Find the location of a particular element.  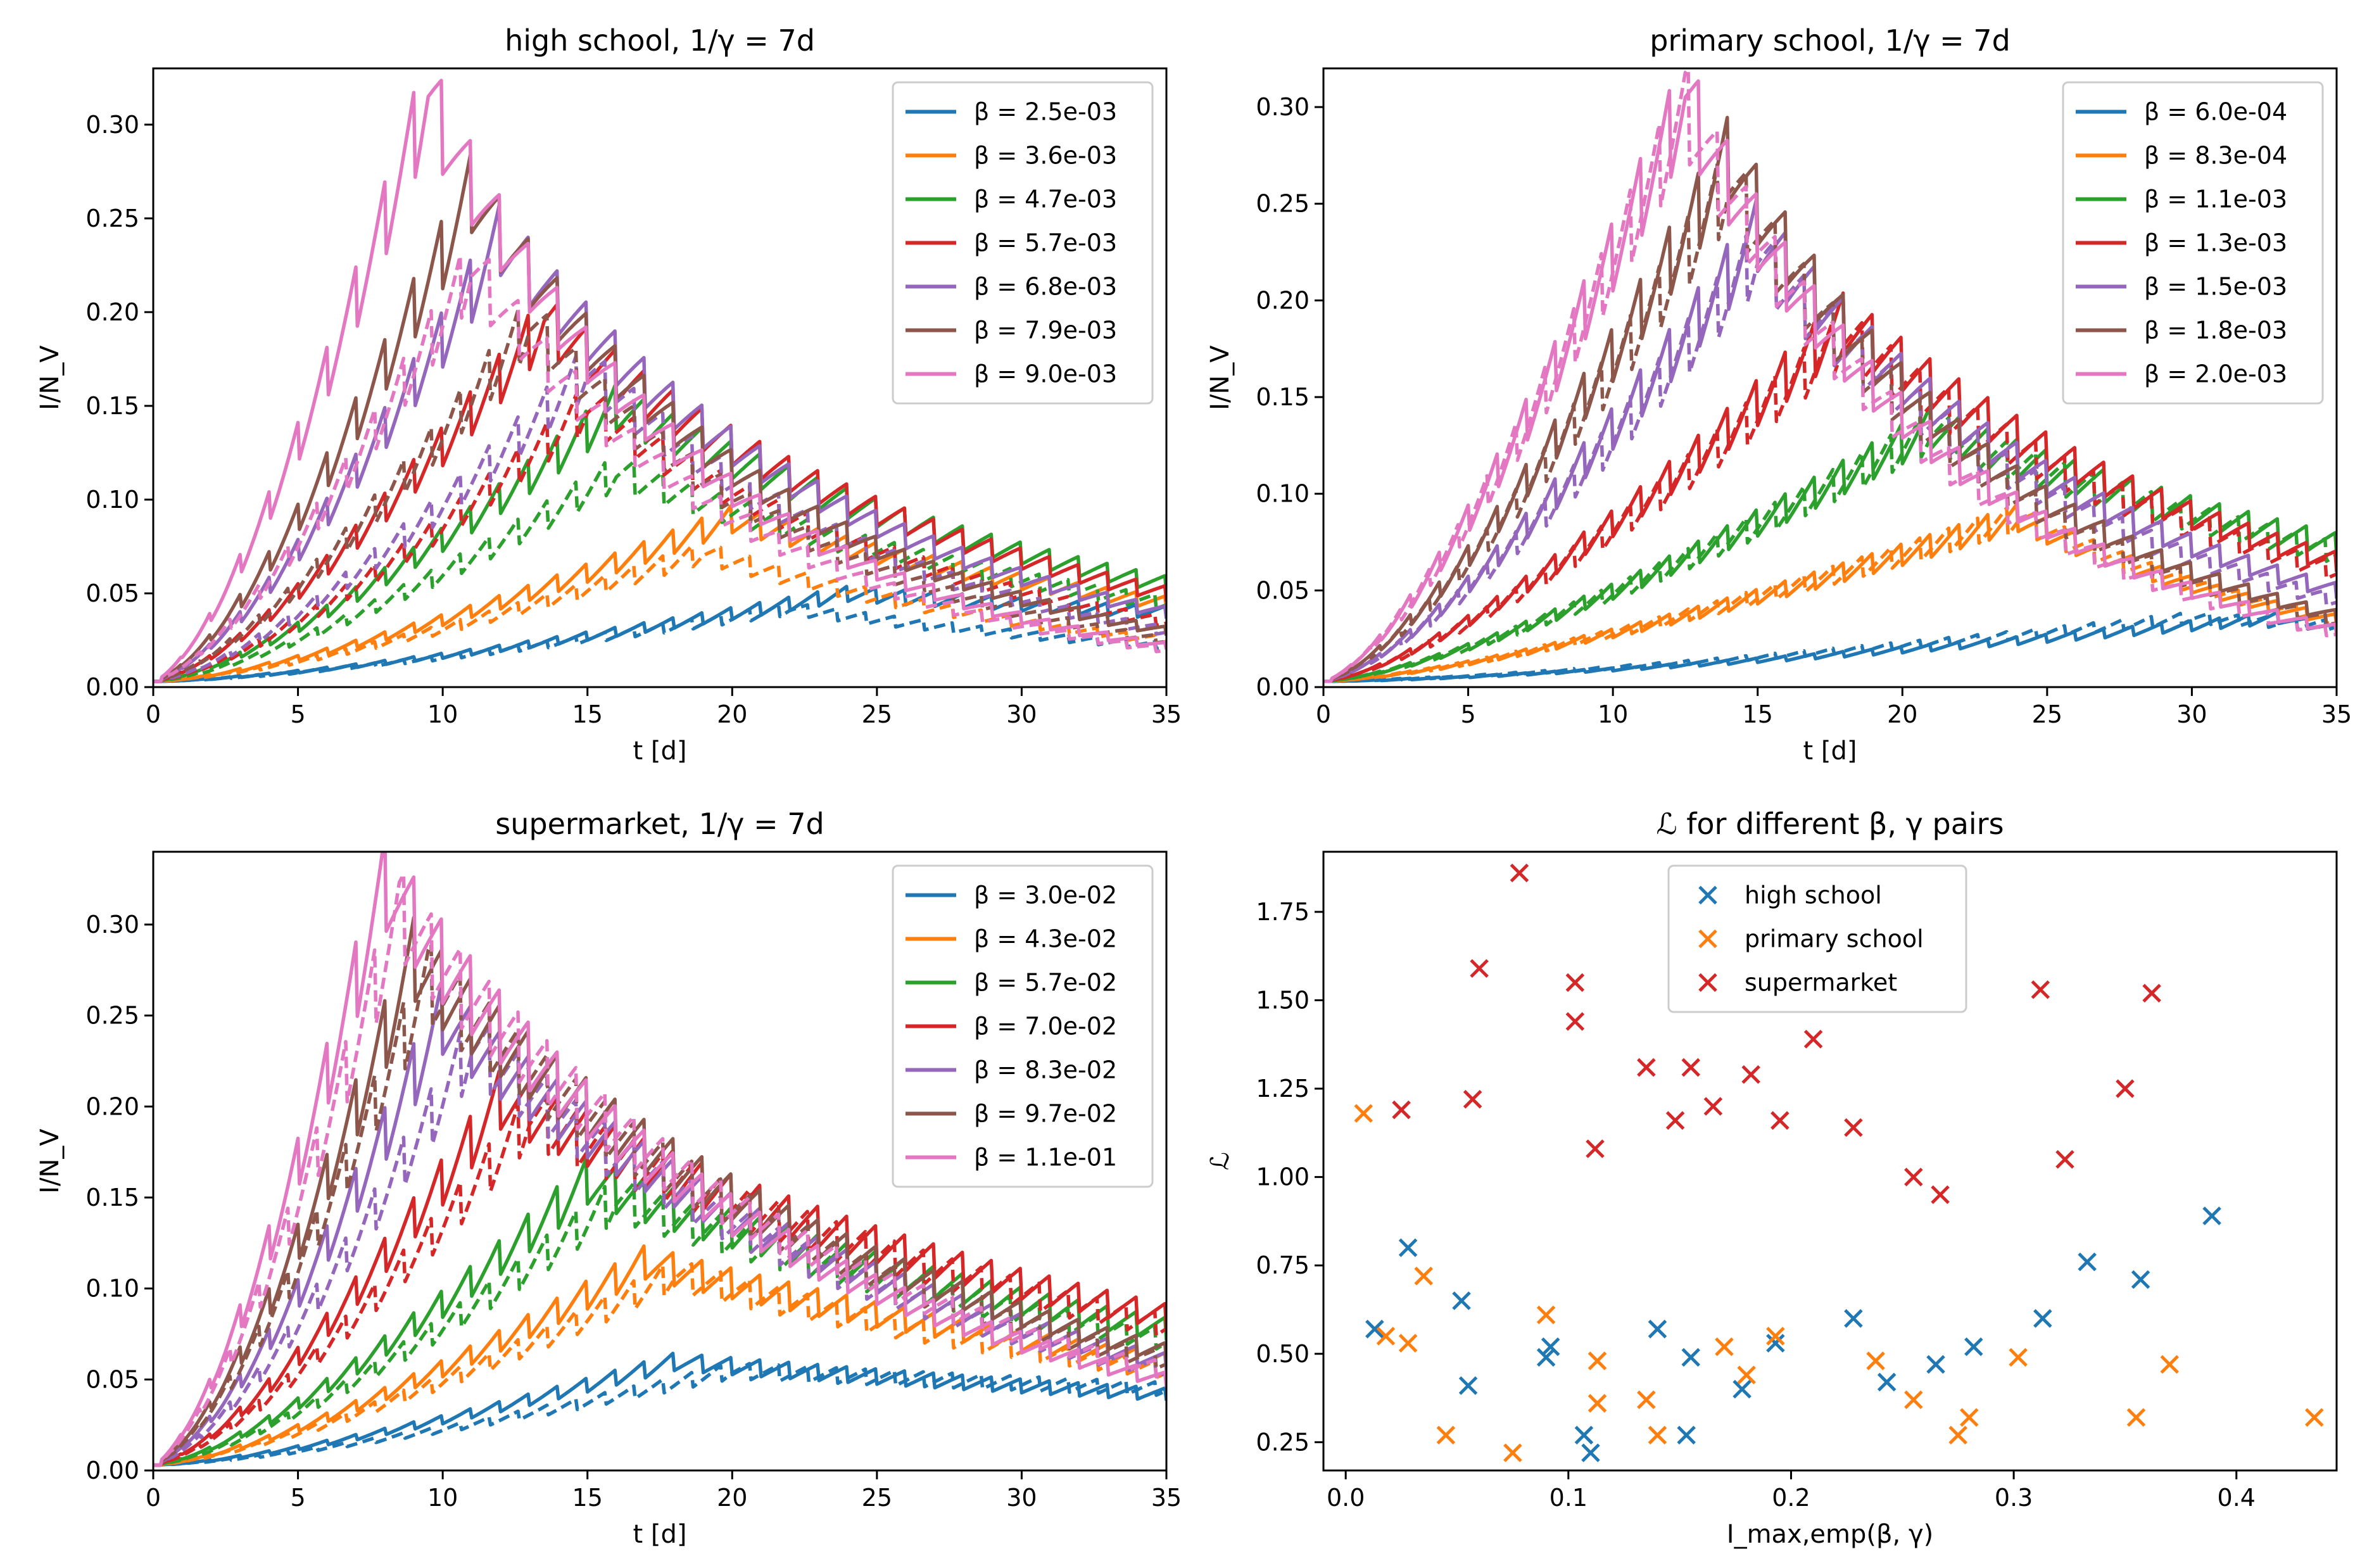

x-tick-label: 0.3 is located at coordinates (2014, 1498).